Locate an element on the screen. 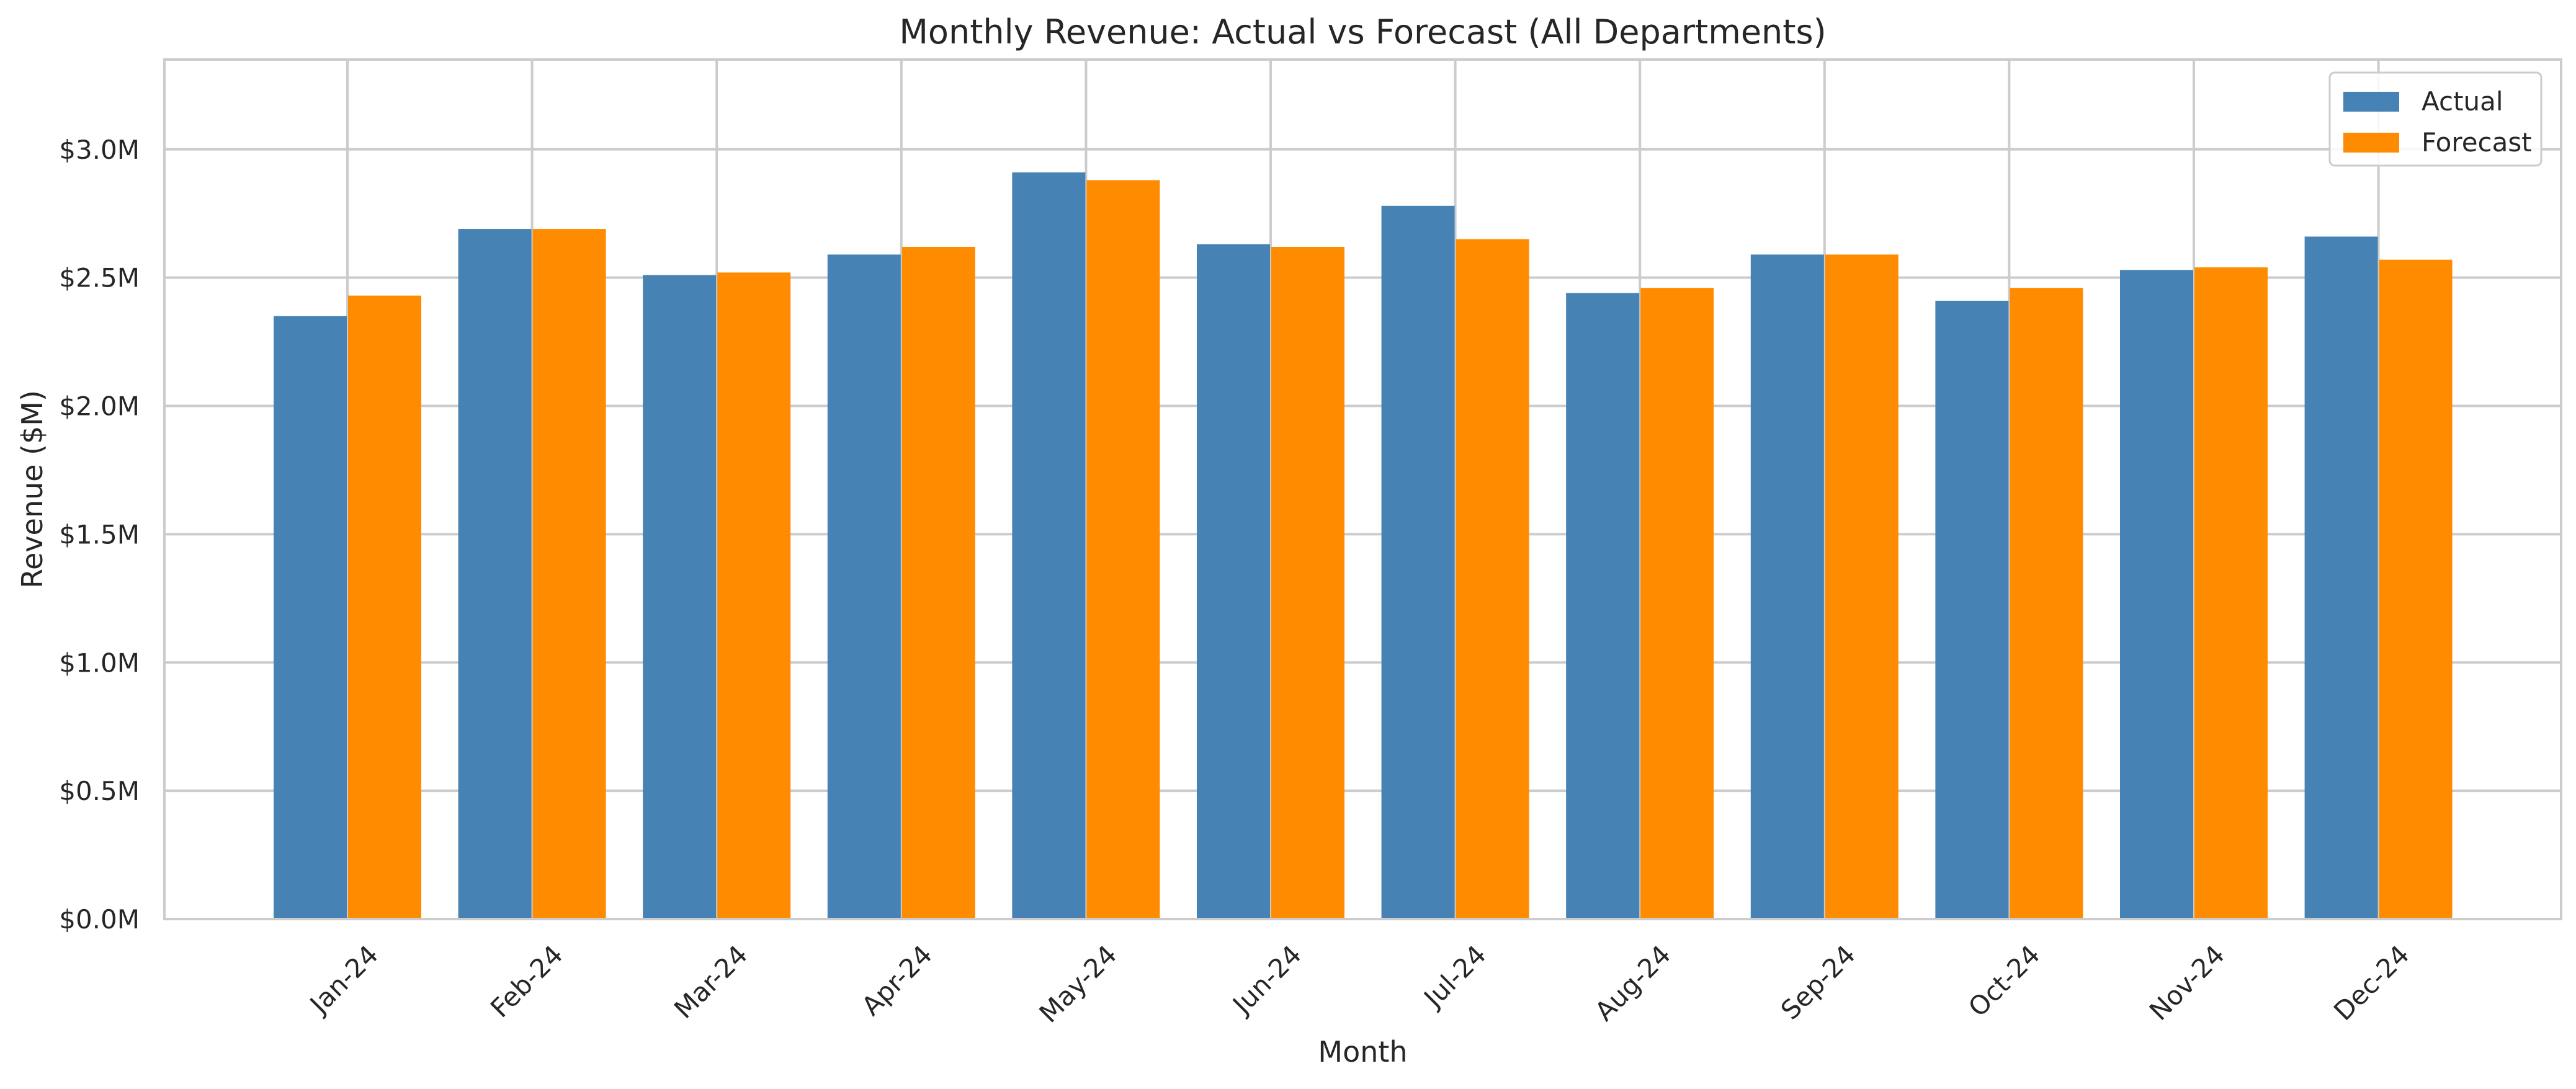 The image size is (2576, 1089). x-axis-label: Month is located at coordinates (1362, 1052).